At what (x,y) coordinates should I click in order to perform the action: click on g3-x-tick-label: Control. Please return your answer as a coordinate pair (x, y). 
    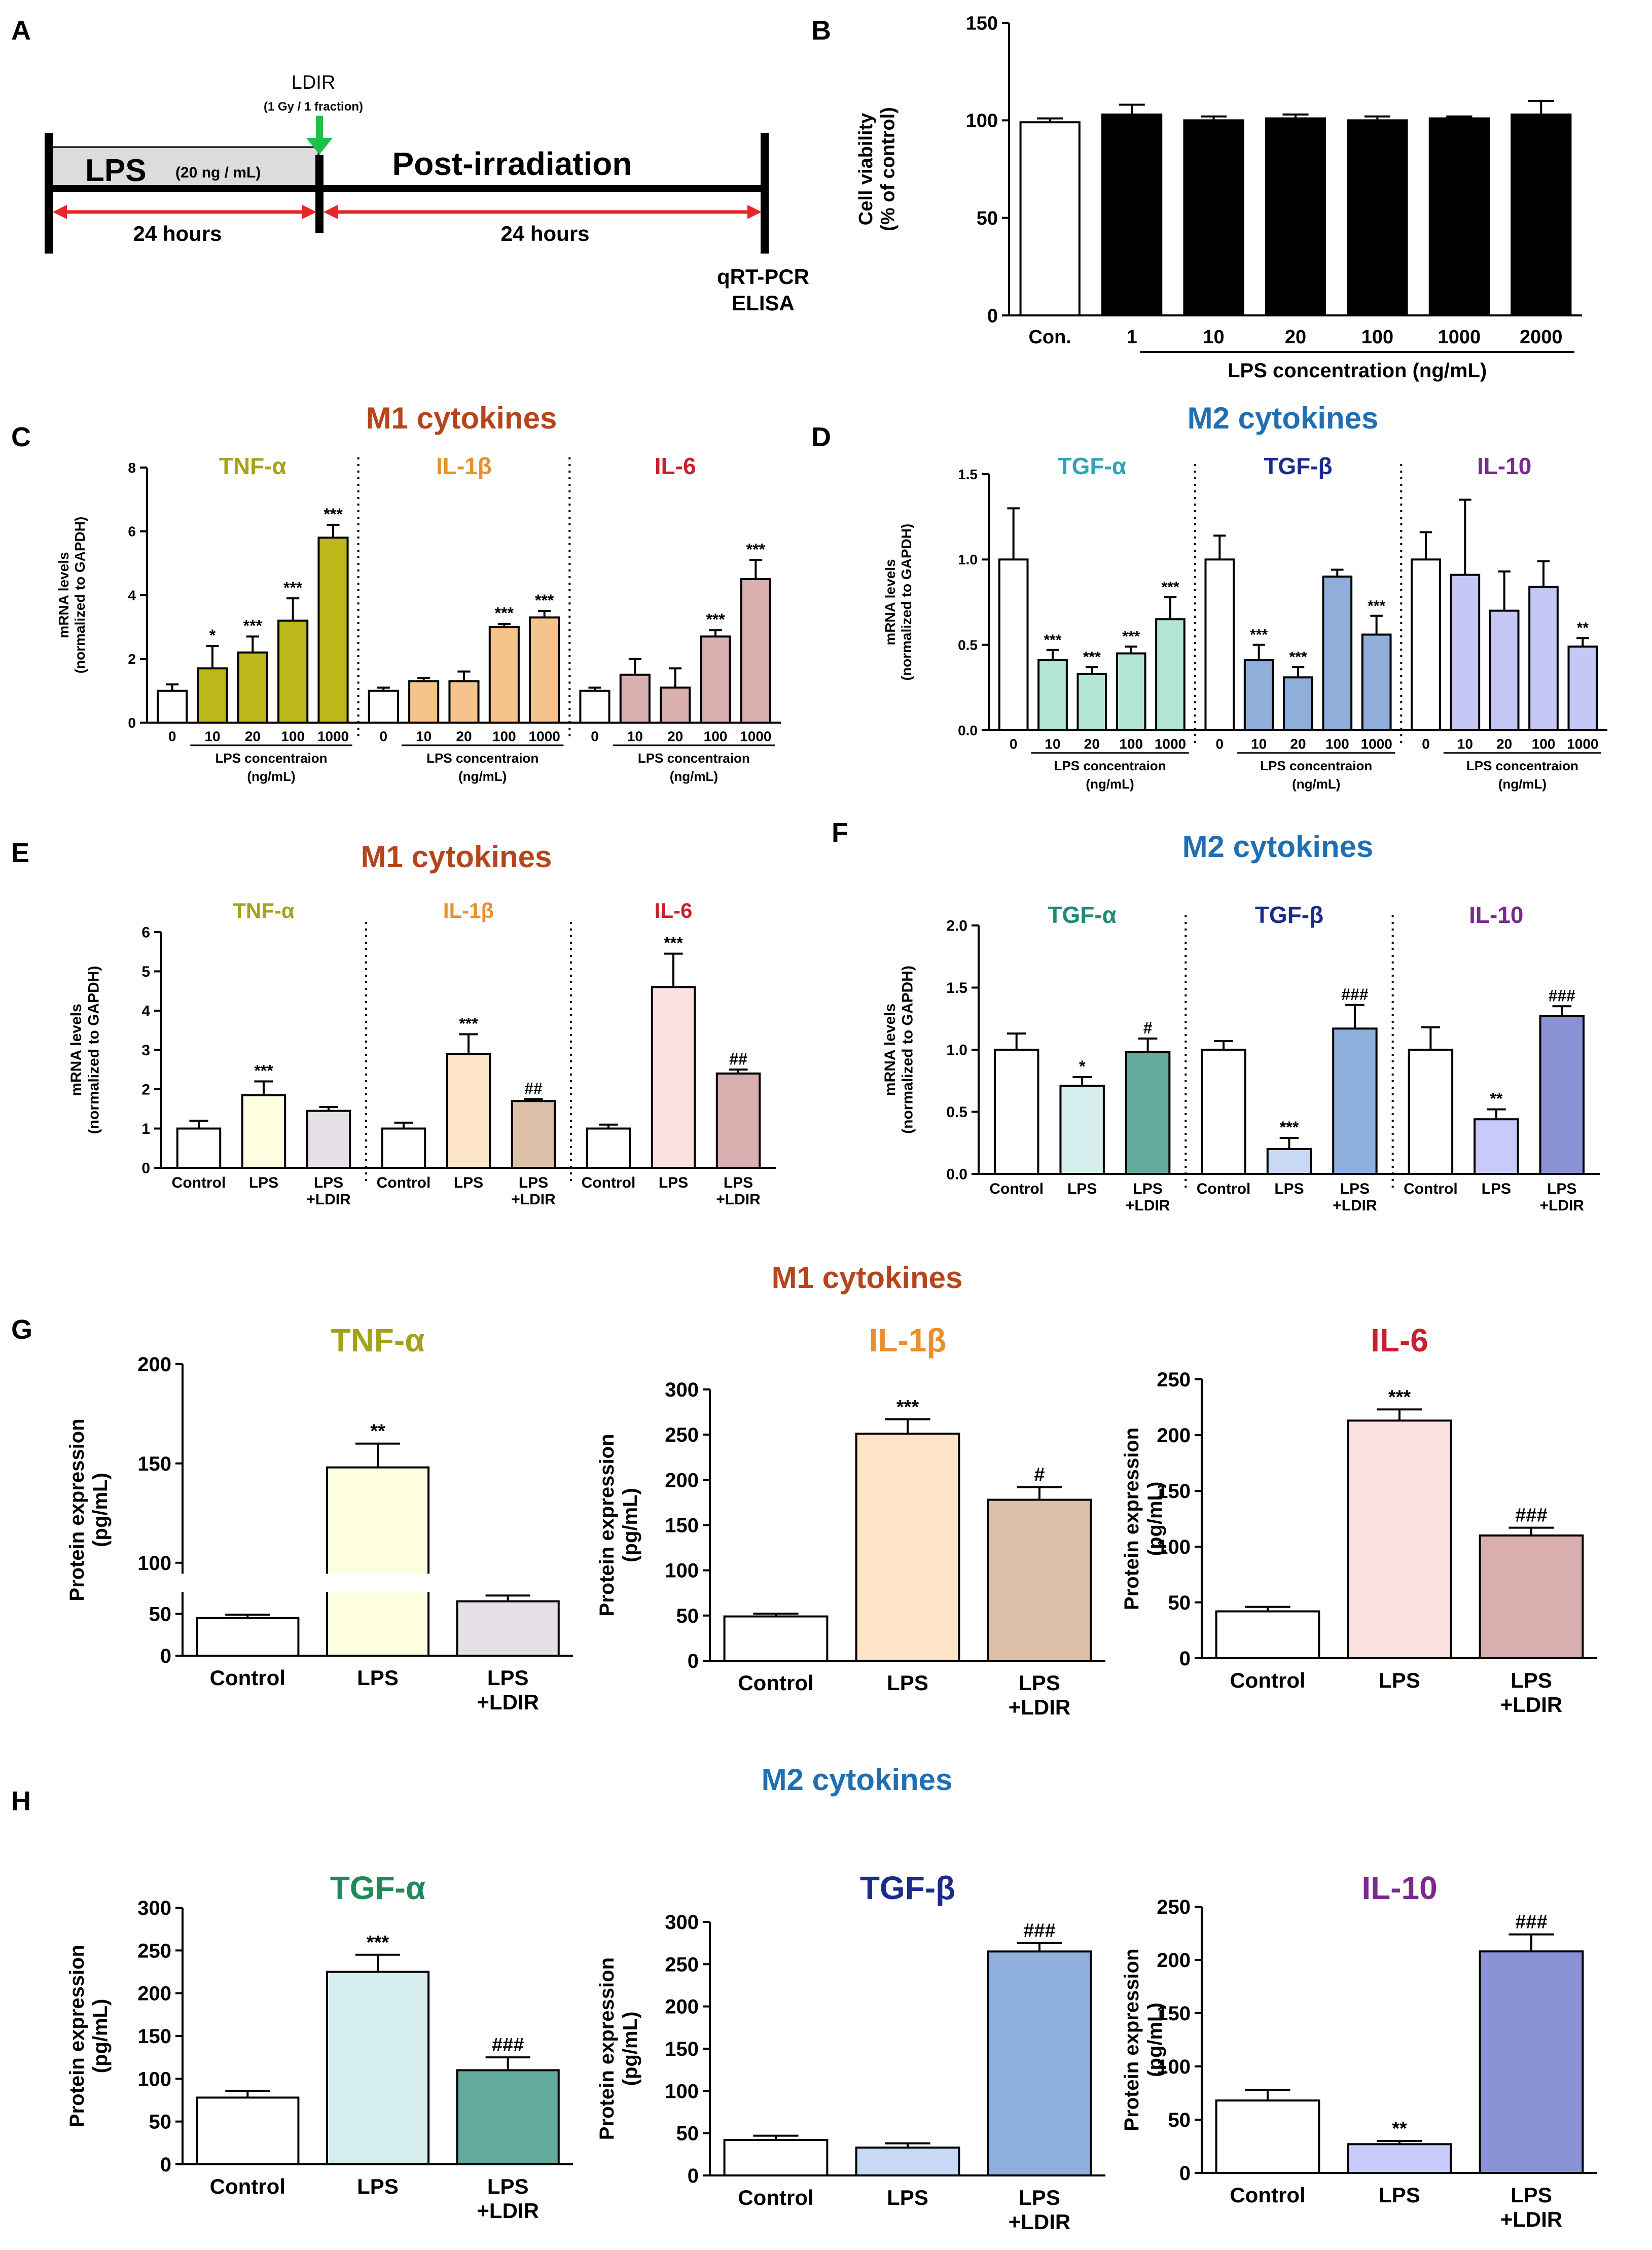
    Looking at the image, I should click on (1267, 1680).